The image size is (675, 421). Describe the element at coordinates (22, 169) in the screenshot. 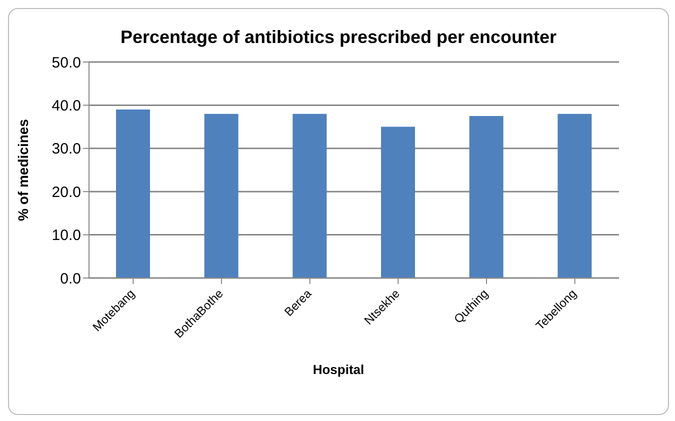

I see `y-axis-title: % of medicines` at that location.